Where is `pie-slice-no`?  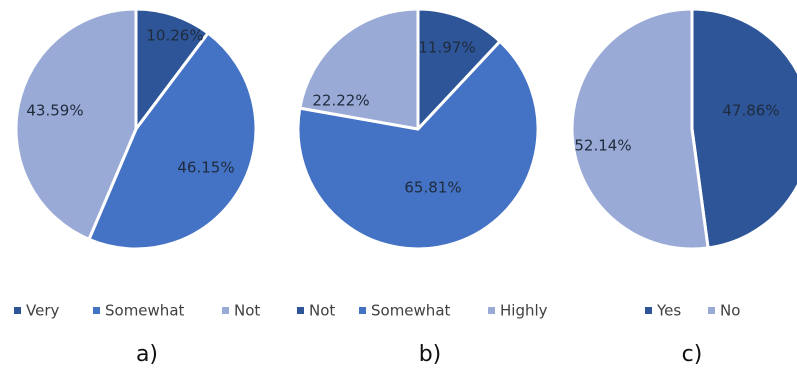 pie-slice-no is located at coordinates (640, 129).